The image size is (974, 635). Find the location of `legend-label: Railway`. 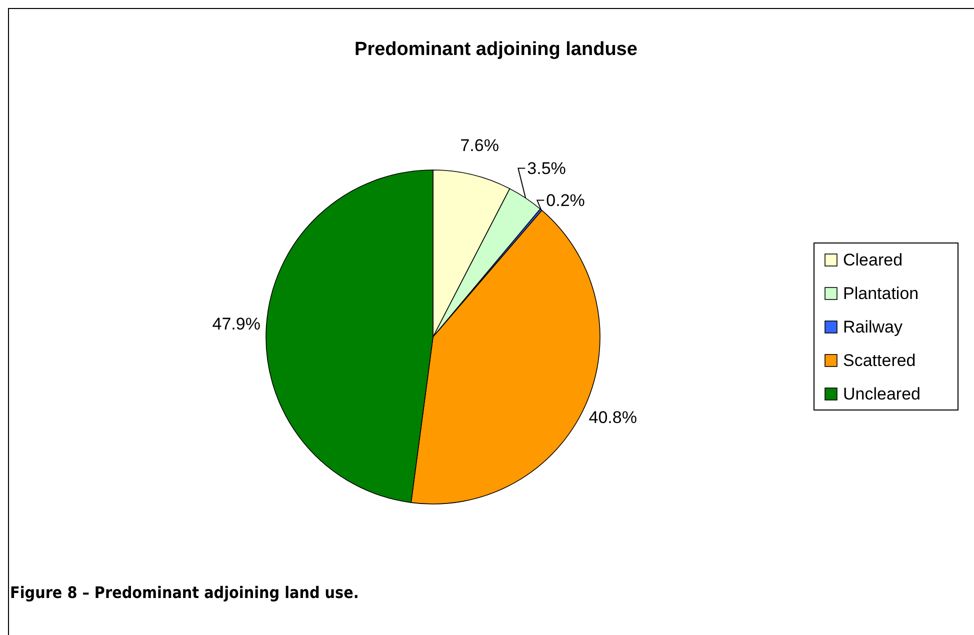

legend-label: Railway is located at coordinates (873, 327).